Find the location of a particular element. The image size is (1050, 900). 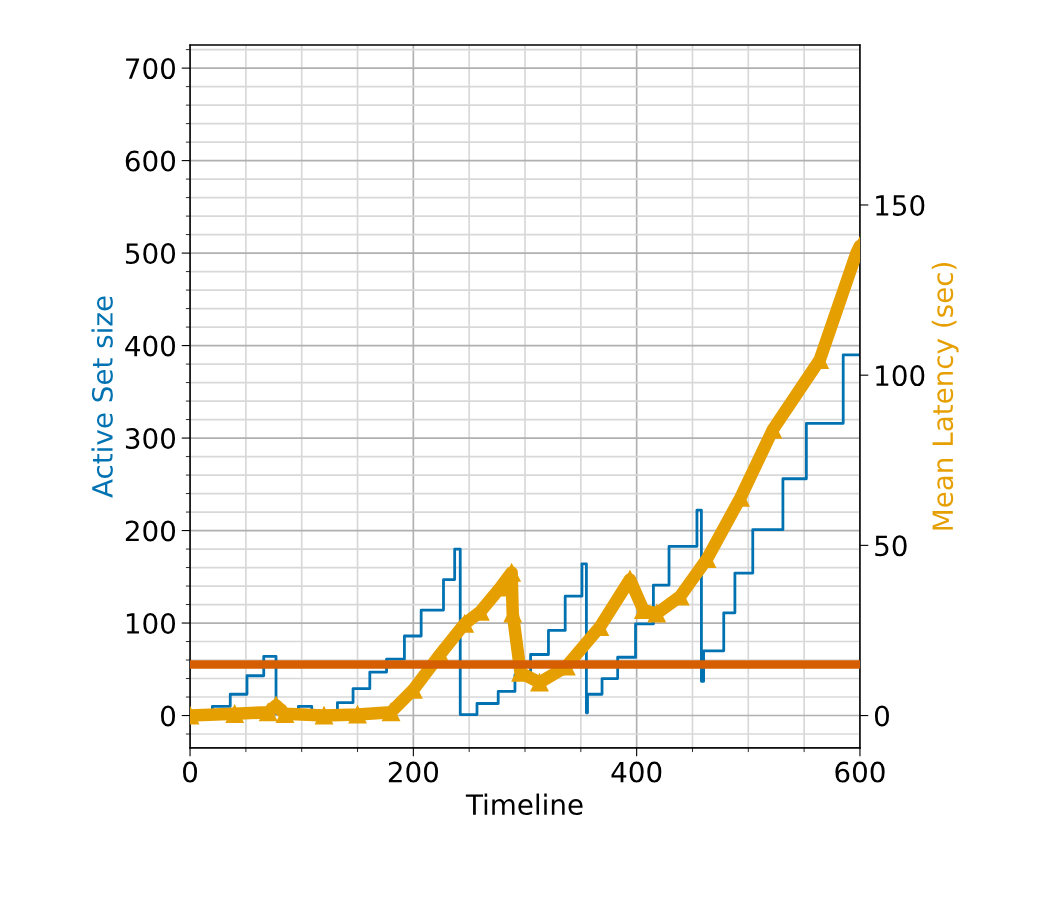

y2-tick-label: 0 is located at coordinates (881, 716).